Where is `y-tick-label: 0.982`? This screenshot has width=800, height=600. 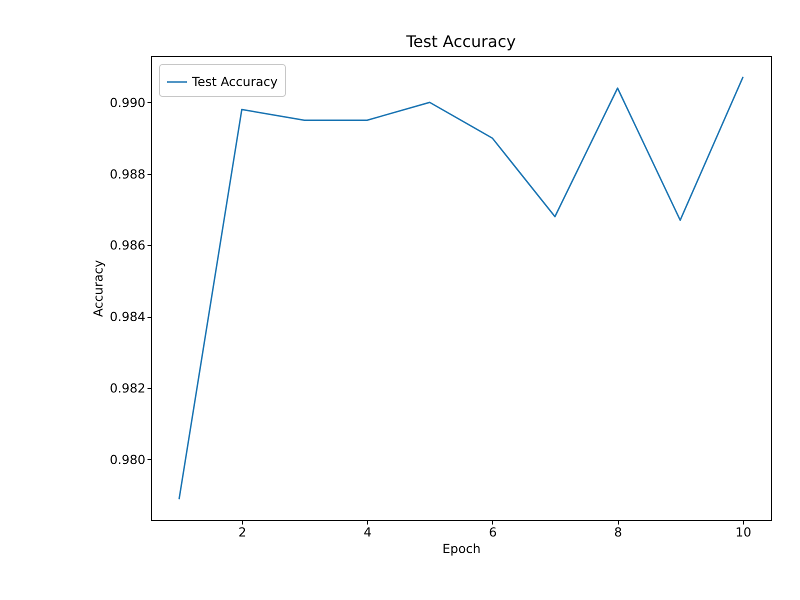 y-tick-label: 0.982 is located at coordinates (128, 388).